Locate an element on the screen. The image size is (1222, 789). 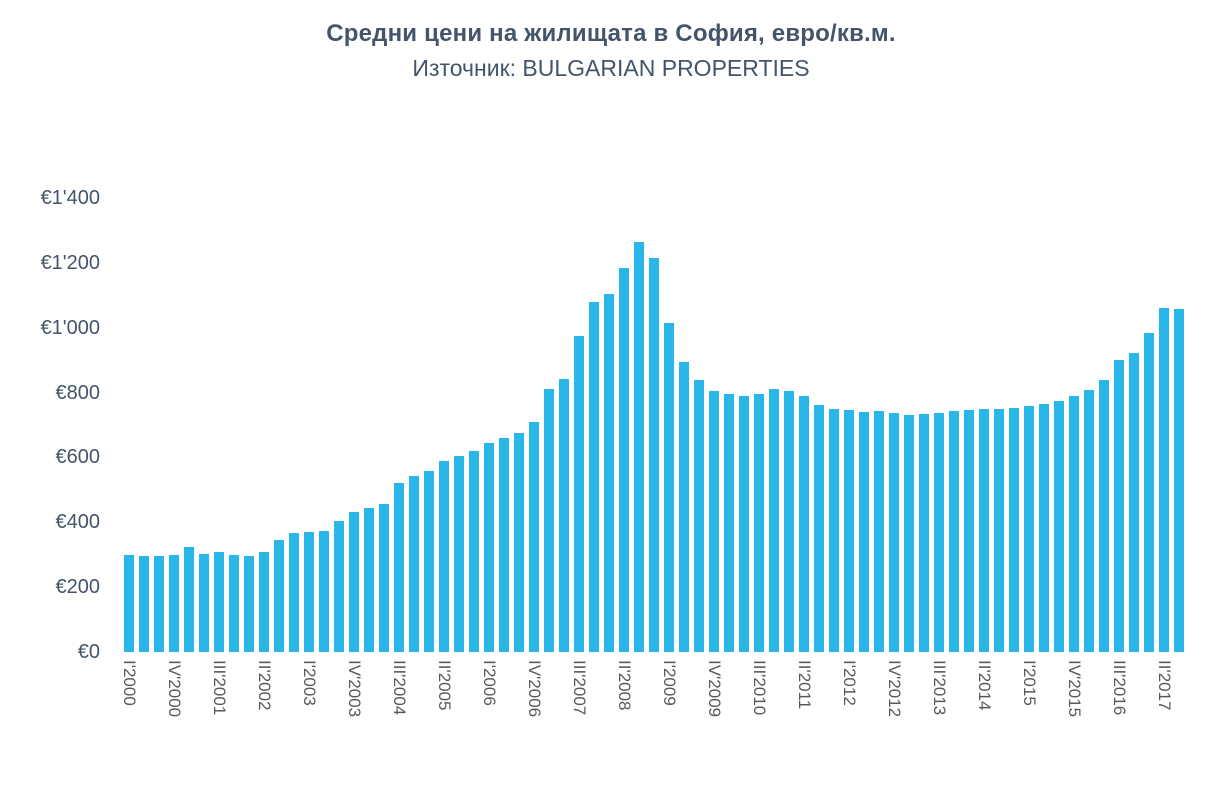
bar-II'2008 is located at coordinates (624, 459).